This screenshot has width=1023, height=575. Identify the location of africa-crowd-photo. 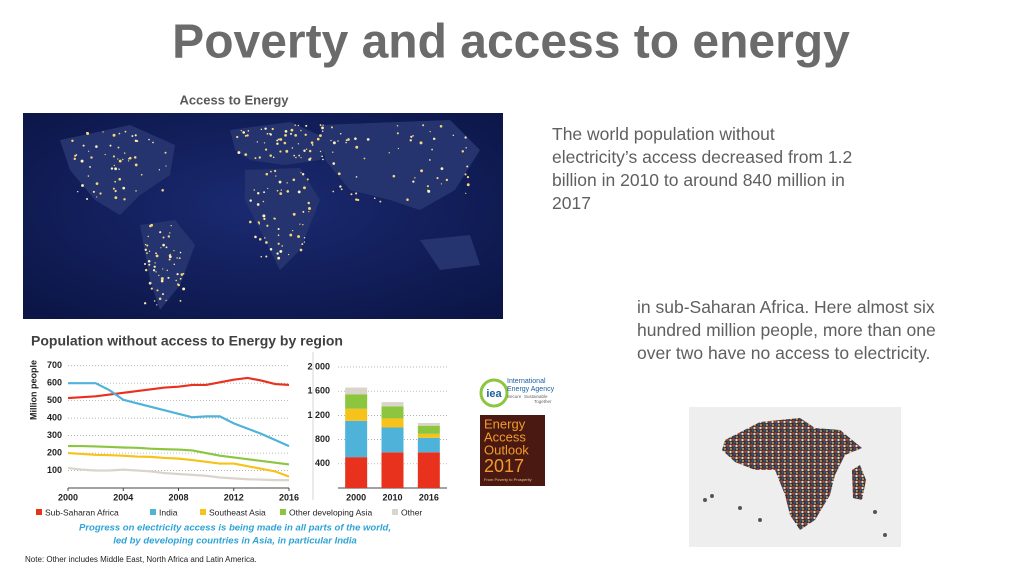
(795, 477).